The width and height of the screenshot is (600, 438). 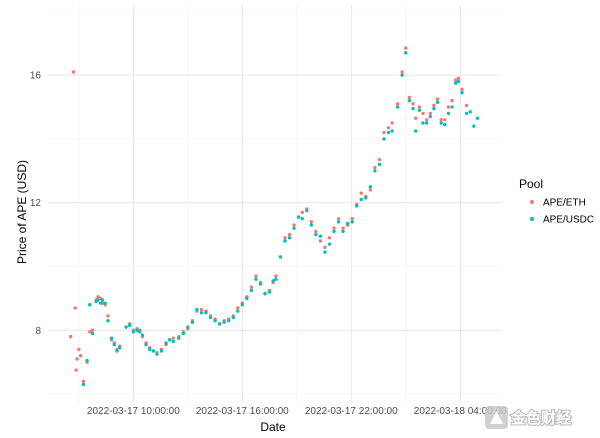 What do you see at coordinates (532, 219) in the screenshot?
I see `legend-key-ape-usdc` at bounding box center [532, 219].